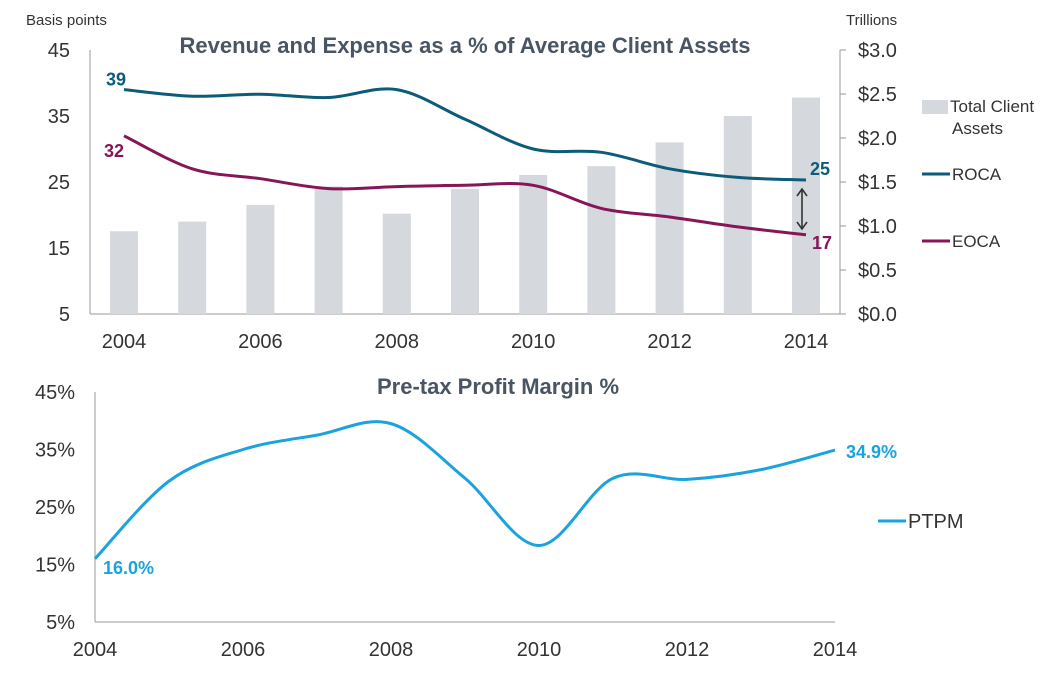 The image size is (1057, 675). Describe the element at coordinates (465, 185) in the screenshot. I see `line-eoca` at that location.